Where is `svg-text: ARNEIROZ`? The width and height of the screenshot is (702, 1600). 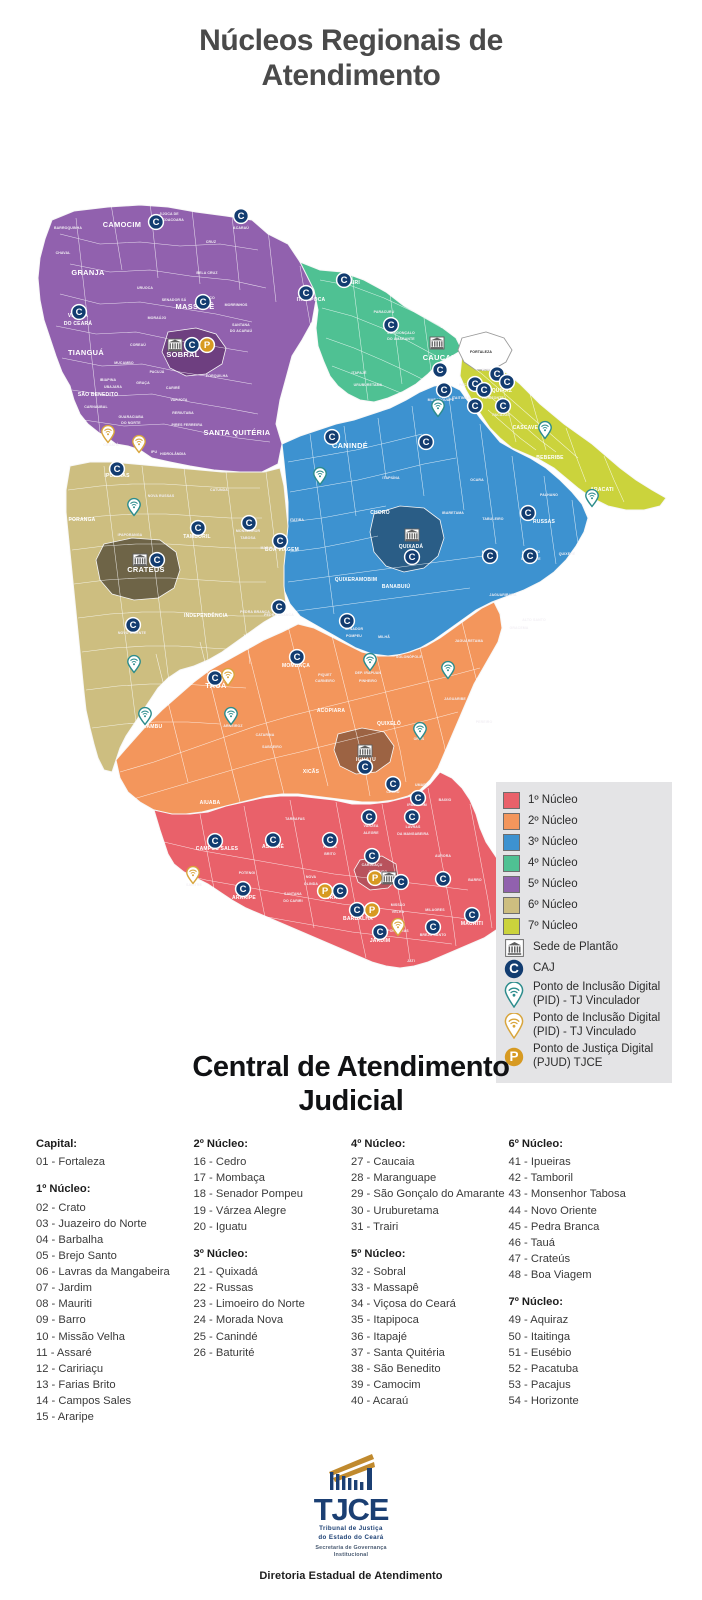 svg-text: ARNEIROZ is located at coordinates (233, 726).